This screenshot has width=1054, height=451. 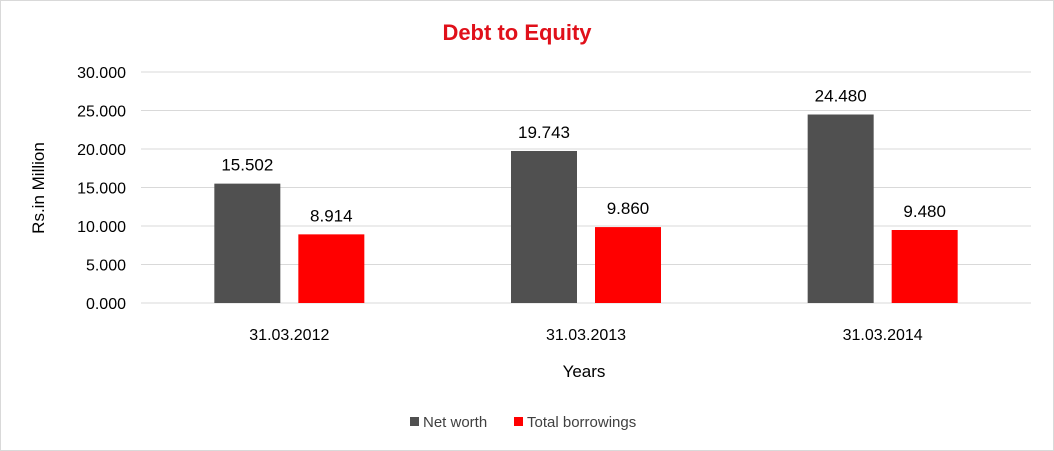 I want to click on legend-item: Total borrowings, so click(x=575, y=422).